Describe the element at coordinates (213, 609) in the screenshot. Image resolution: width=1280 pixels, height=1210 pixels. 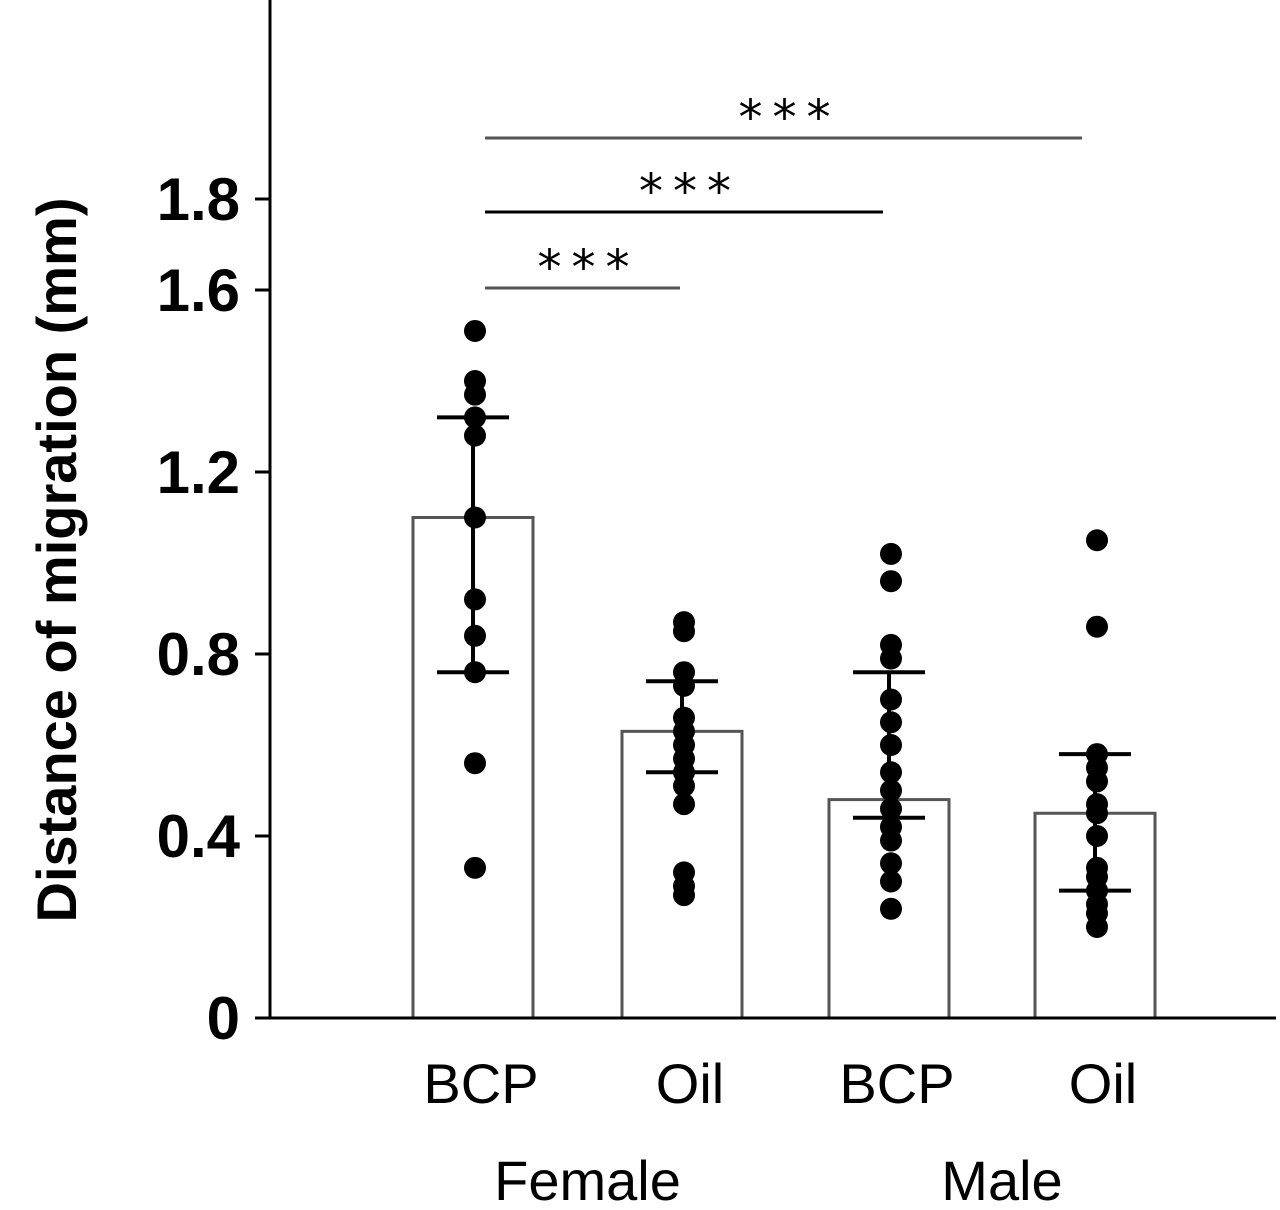
I see `y-ticks: 0 0.4 0.8 1.2 1.6 1.8` at that location.